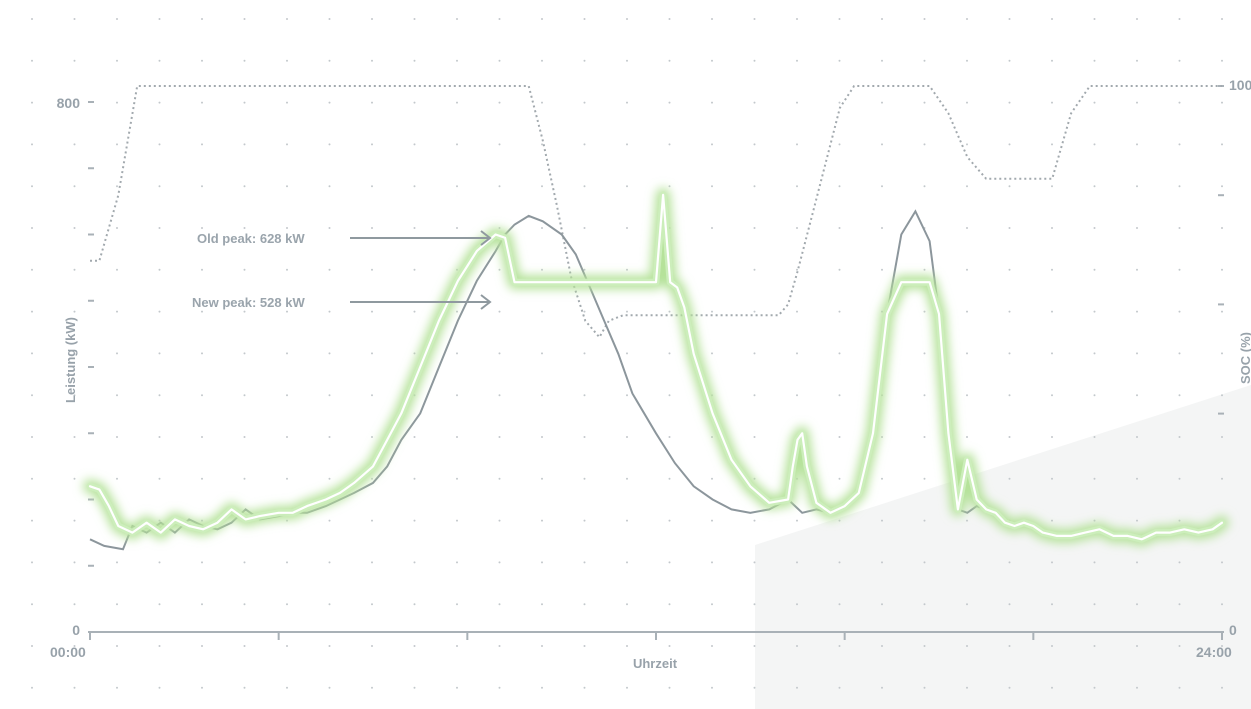 This screenshot has width=1251, height=709. Describe the element at coordinates (91, 367) in the screenshot. I see `y-axis-ticks` at that location.